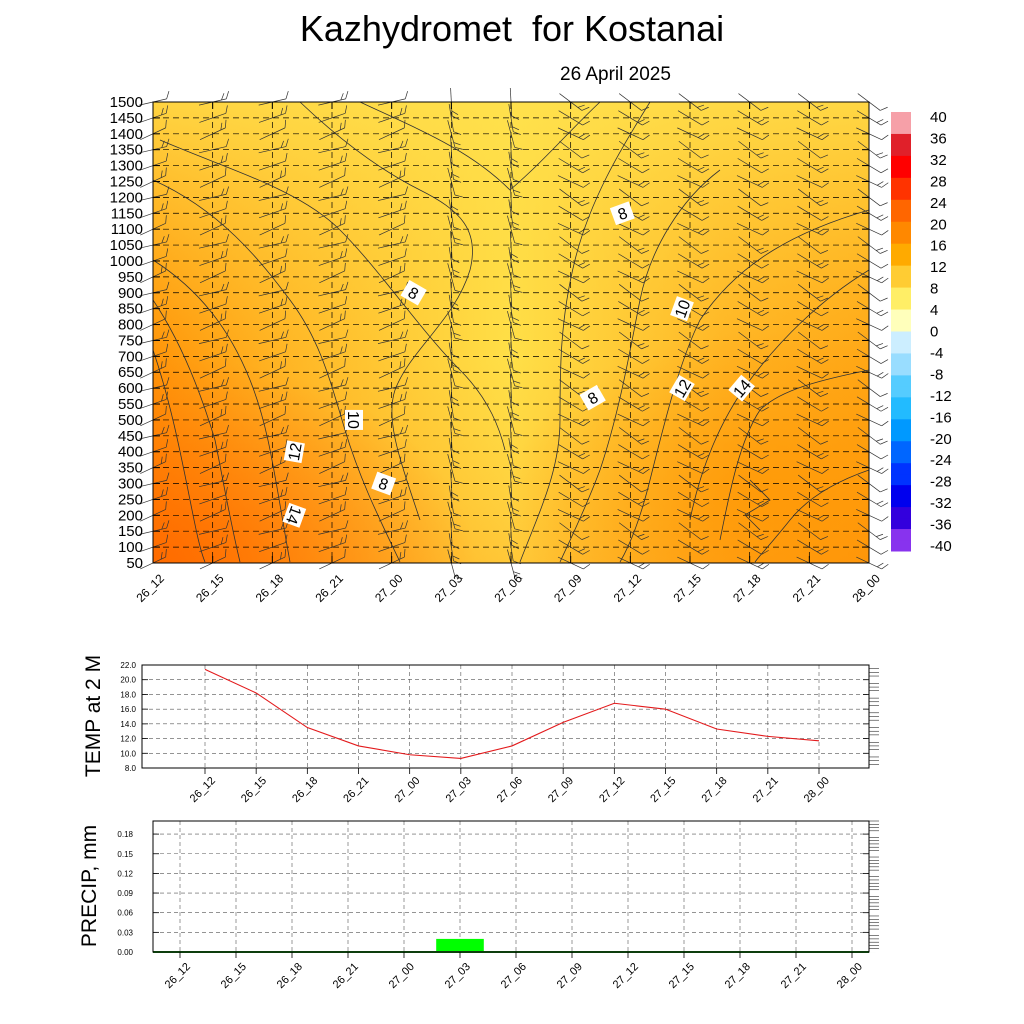  Describe the element at coordinates (794, 976) in the screenshot. I see `precip-x-tick-label: 27_21` at that location.